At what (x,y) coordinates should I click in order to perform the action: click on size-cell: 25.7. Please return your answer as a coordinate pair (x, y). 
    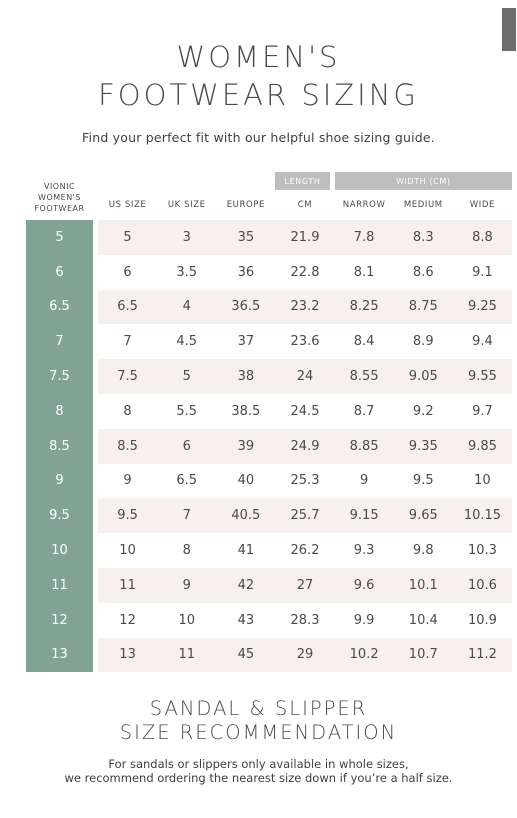
    Looking at the image, I should click on (305, 516).